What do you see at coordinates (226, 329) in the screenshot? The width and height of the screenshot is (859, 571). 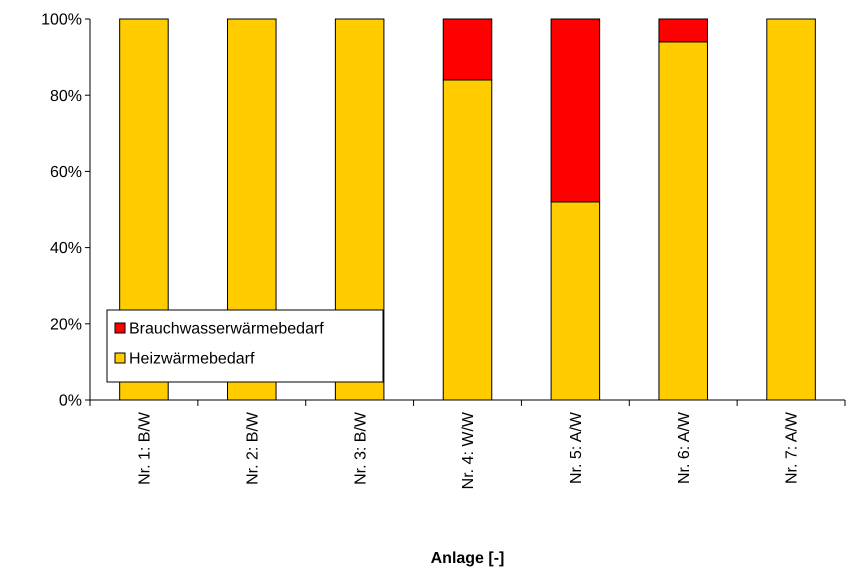 I see `legend-label: Brauchwasserwärmebedarf` at bounding box center [226, 329].